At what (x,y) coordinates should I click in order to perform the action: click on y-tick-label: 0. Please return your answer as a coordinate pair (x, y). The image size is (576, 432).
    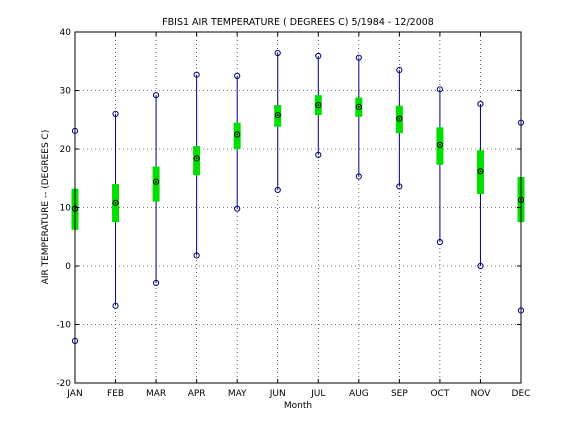
    Looking at the image, I should click on (68, 267).